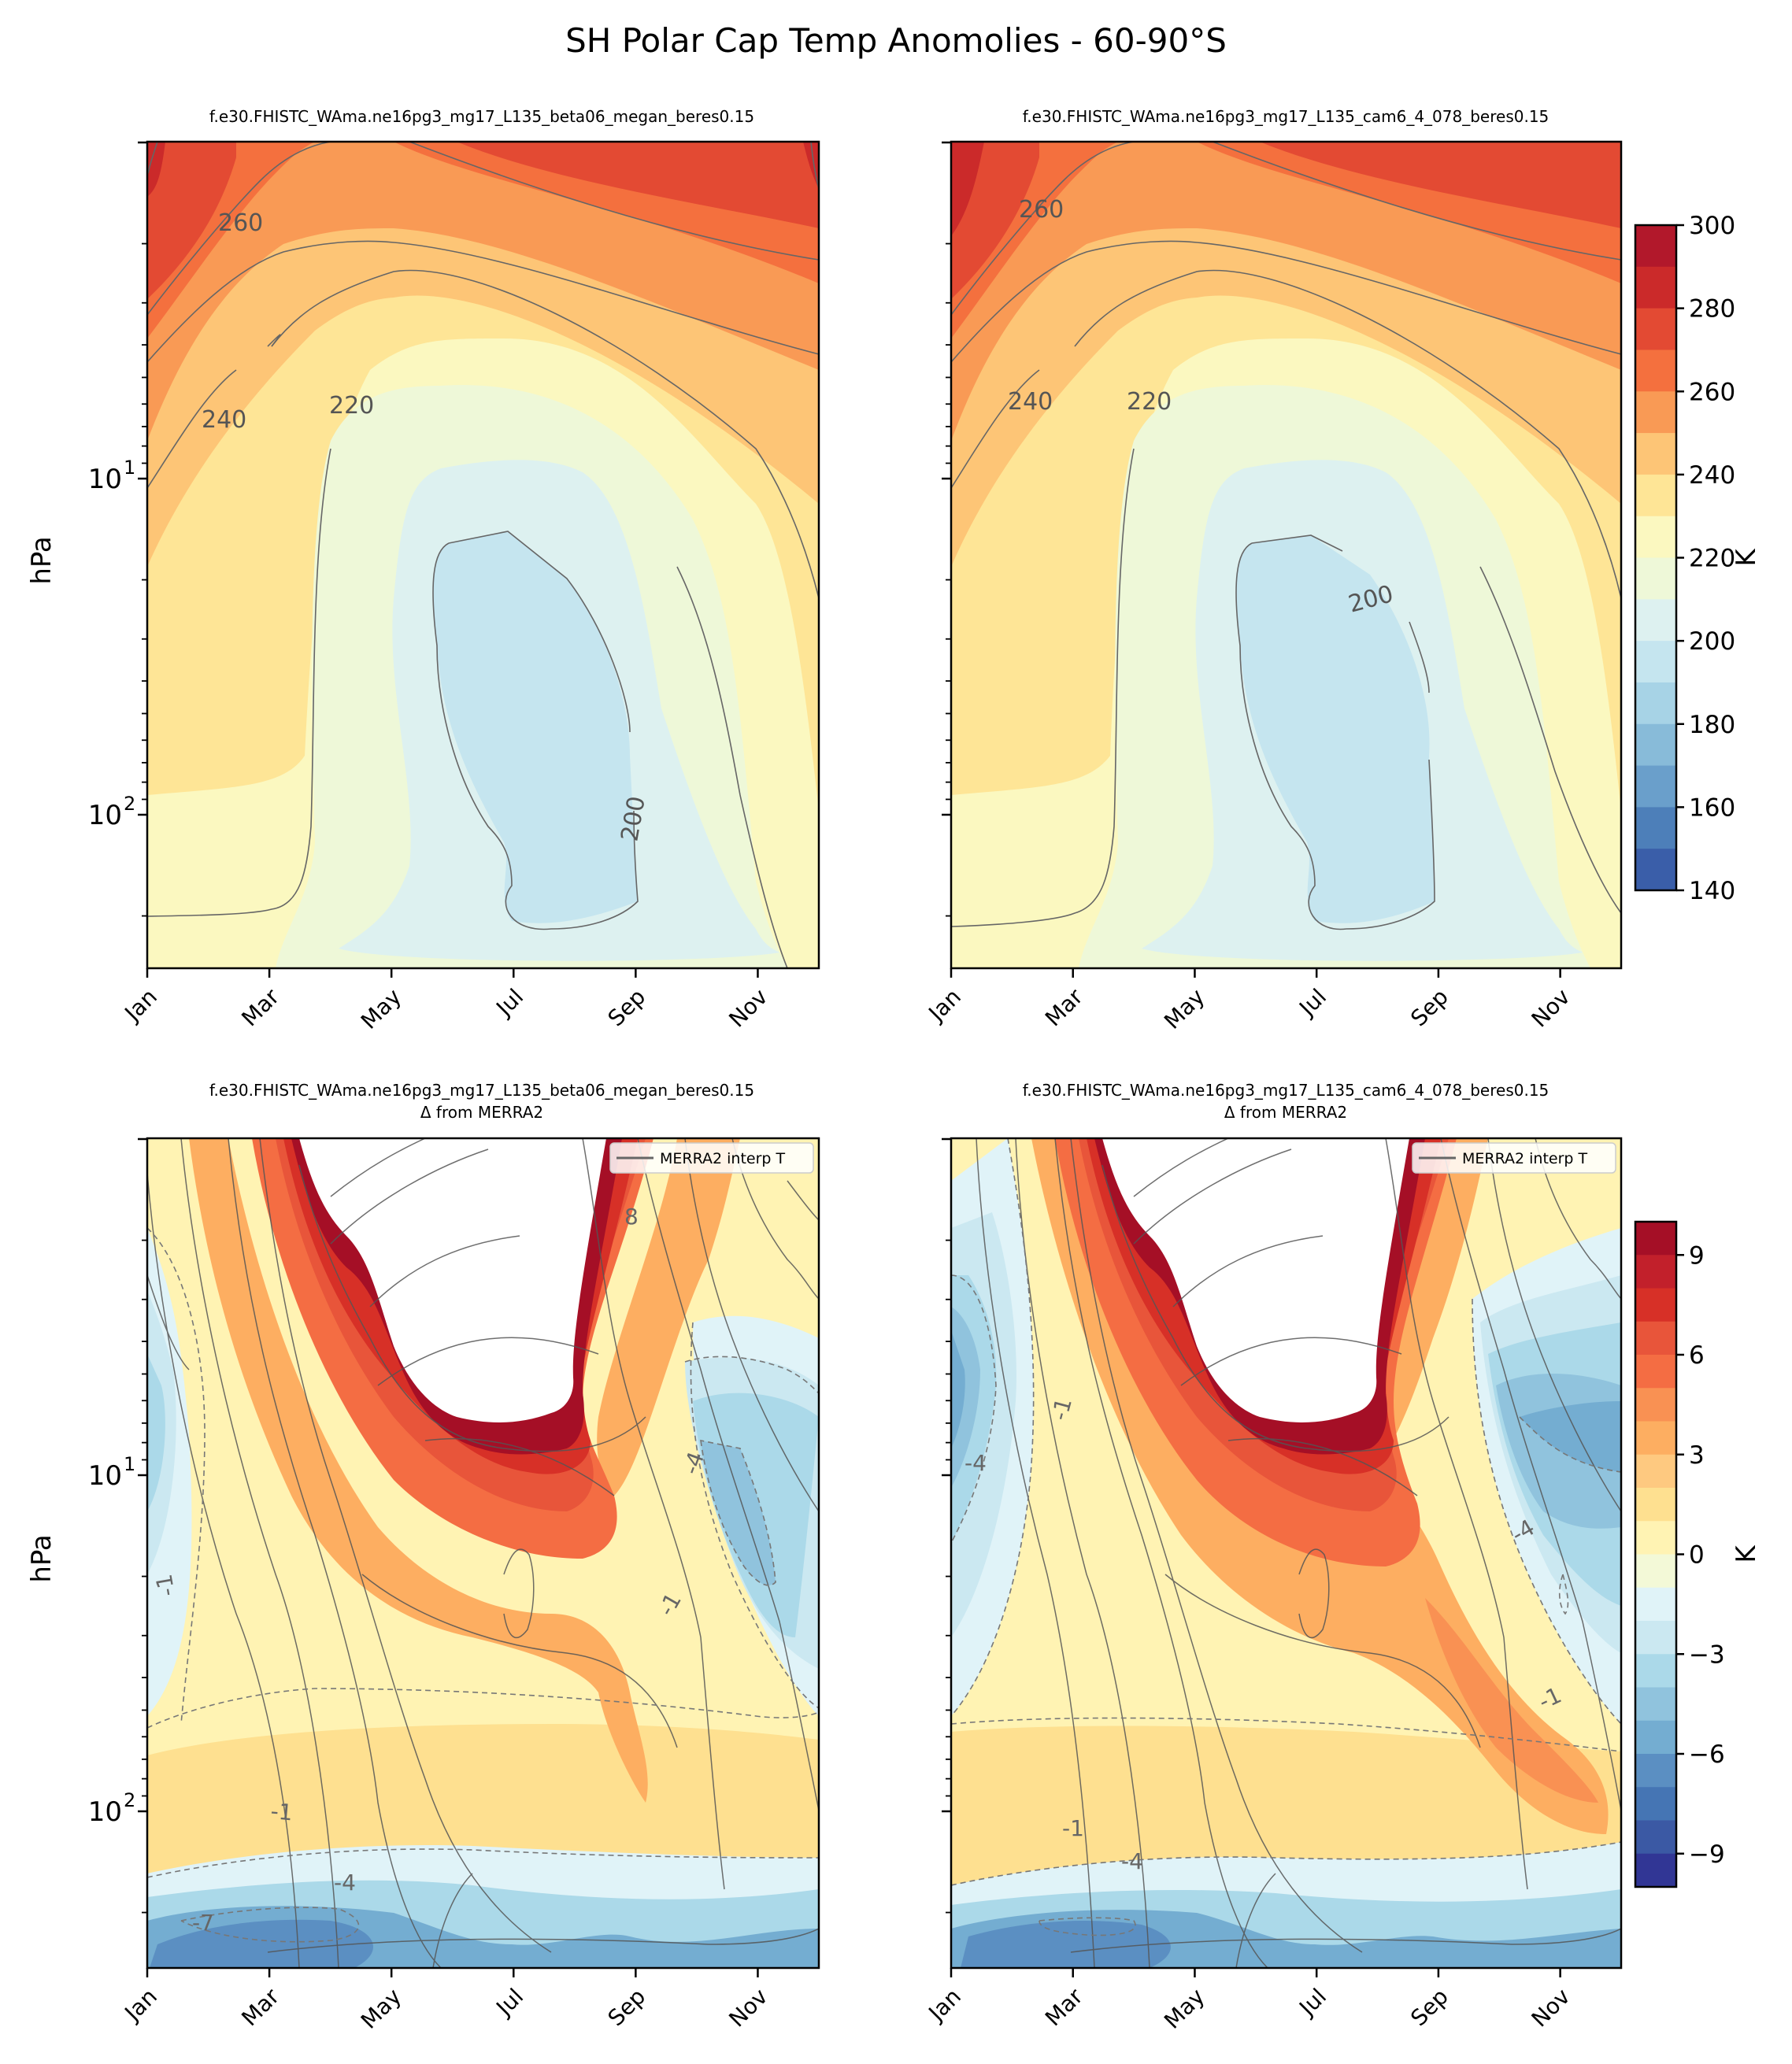 The width and height of the screenshot is (1792, 2064). What do you see at coordinates (351, 406) in the screenshot?
I see `contour-label: 220` at bounding box center [351, 406].